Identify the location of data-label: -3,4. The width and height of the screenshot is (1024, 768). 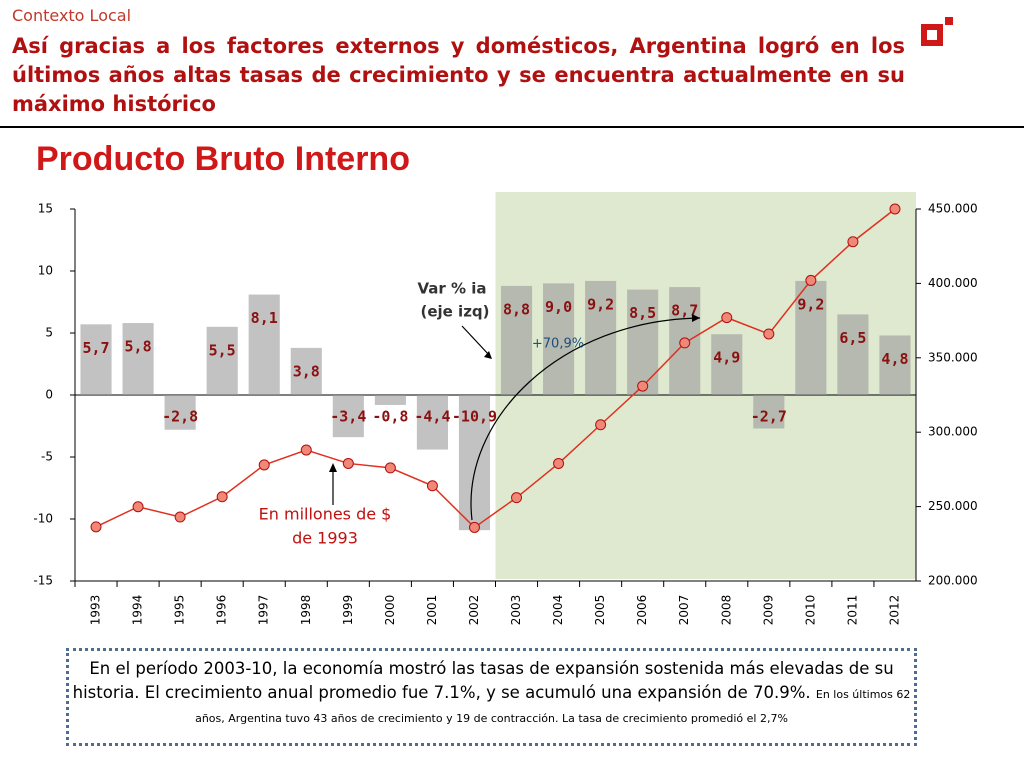
(348, 417).